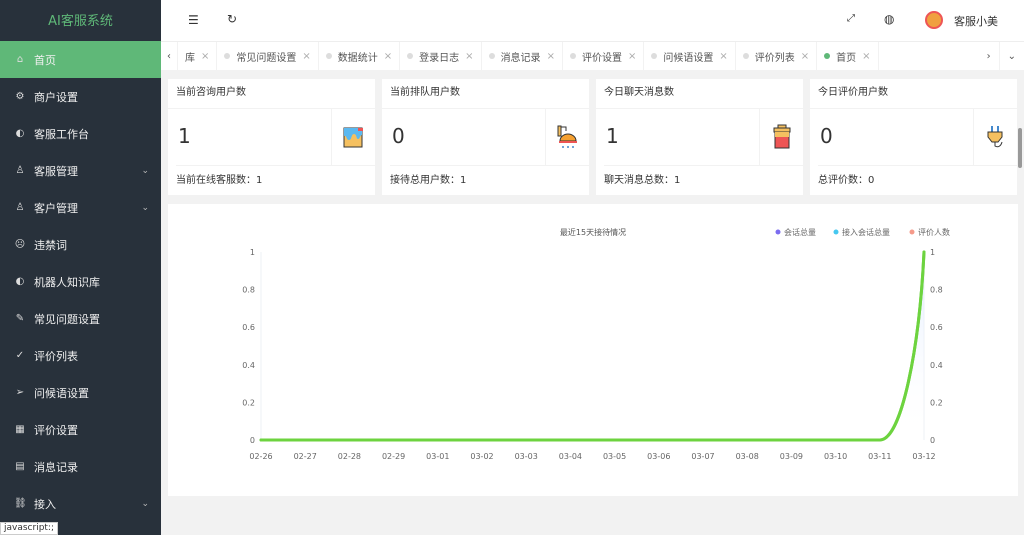 The height and width of the screenshot is (535, 1024). Describe the element at coordinates (889, 19) in the screenshot. I see `globe-icon: ◍` at that location.